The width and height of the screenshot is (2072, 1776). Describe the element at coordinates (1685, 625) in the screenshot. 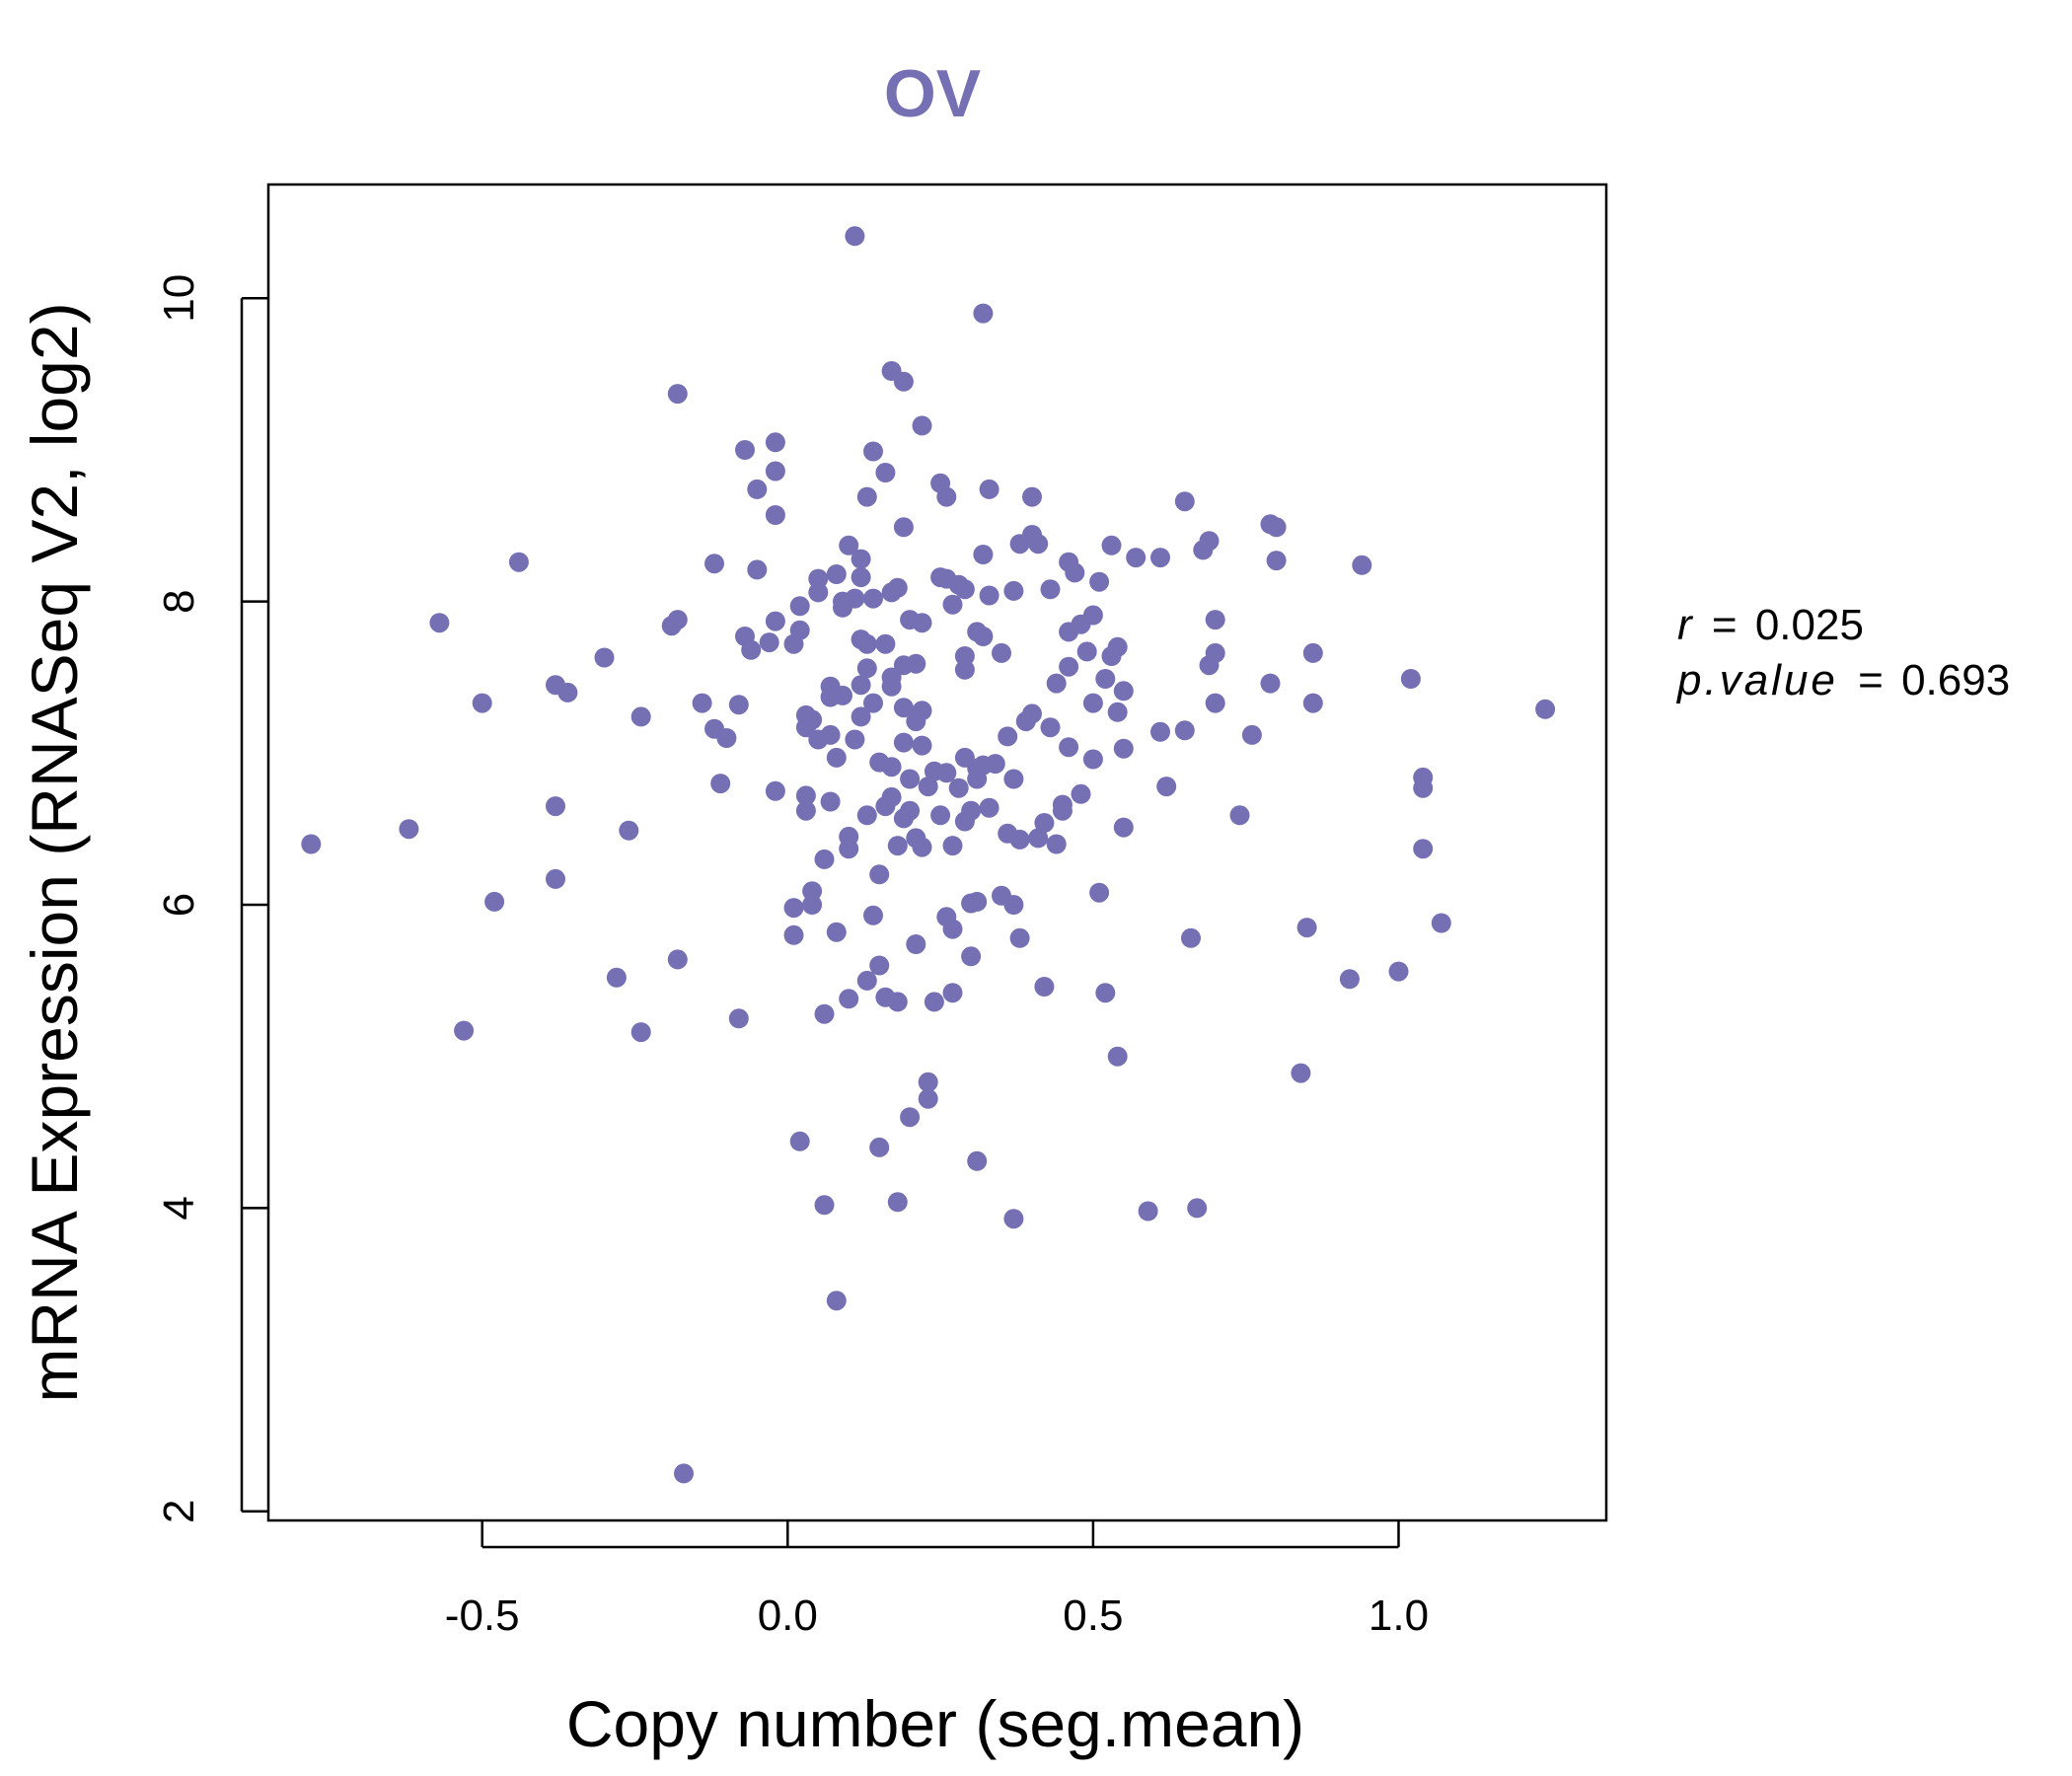

I see `r-symbol: r` at that location.